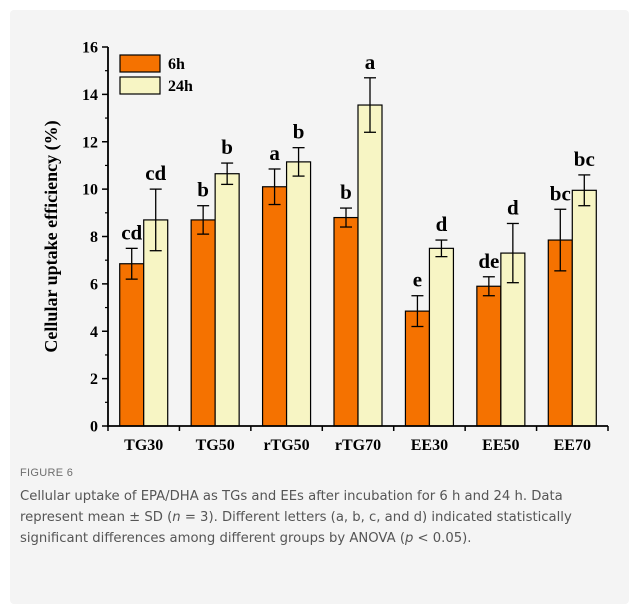 Image resolution: width=641 pixels, height=616 pixels. What do you see at coordinates (513, 207) in the screenshot?
I see `significance-letter-EE50-1: d` at bounding box center [513, 207].